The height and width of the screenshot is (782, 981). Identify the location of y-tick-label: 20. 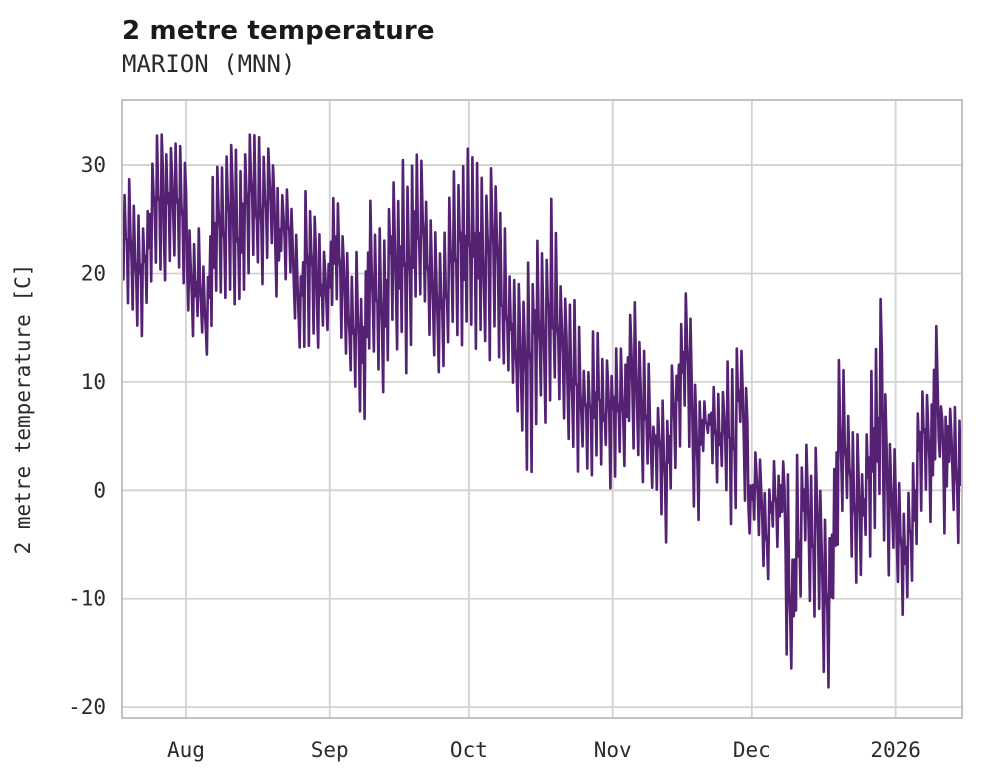
(93, 273).